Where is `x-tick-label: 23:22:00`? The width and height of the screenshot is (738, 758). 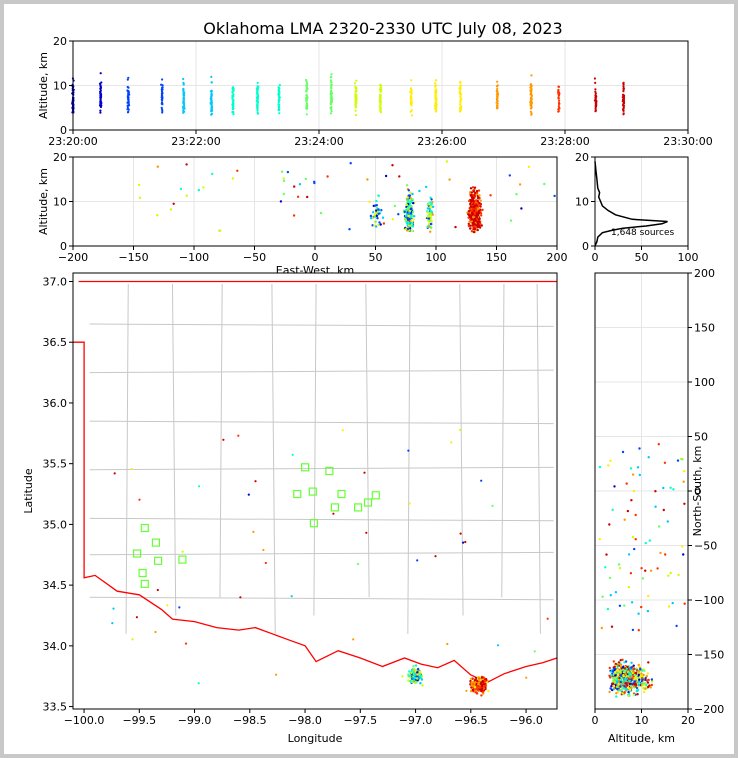 x-tick-label: 23:22:00 is located at coordinates (195, 141).